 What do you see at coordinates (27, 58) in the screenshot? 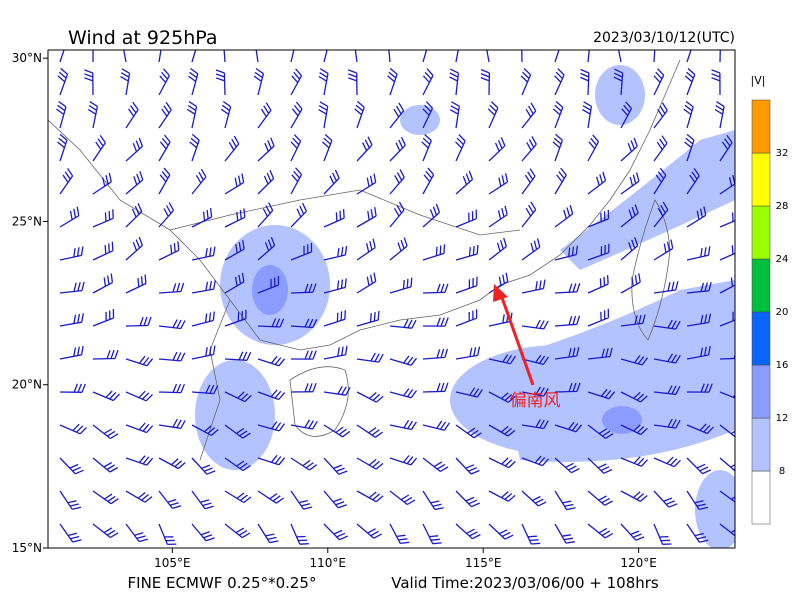
I see `lat-tick-label: 30°N` at bounding box center [27, 58].